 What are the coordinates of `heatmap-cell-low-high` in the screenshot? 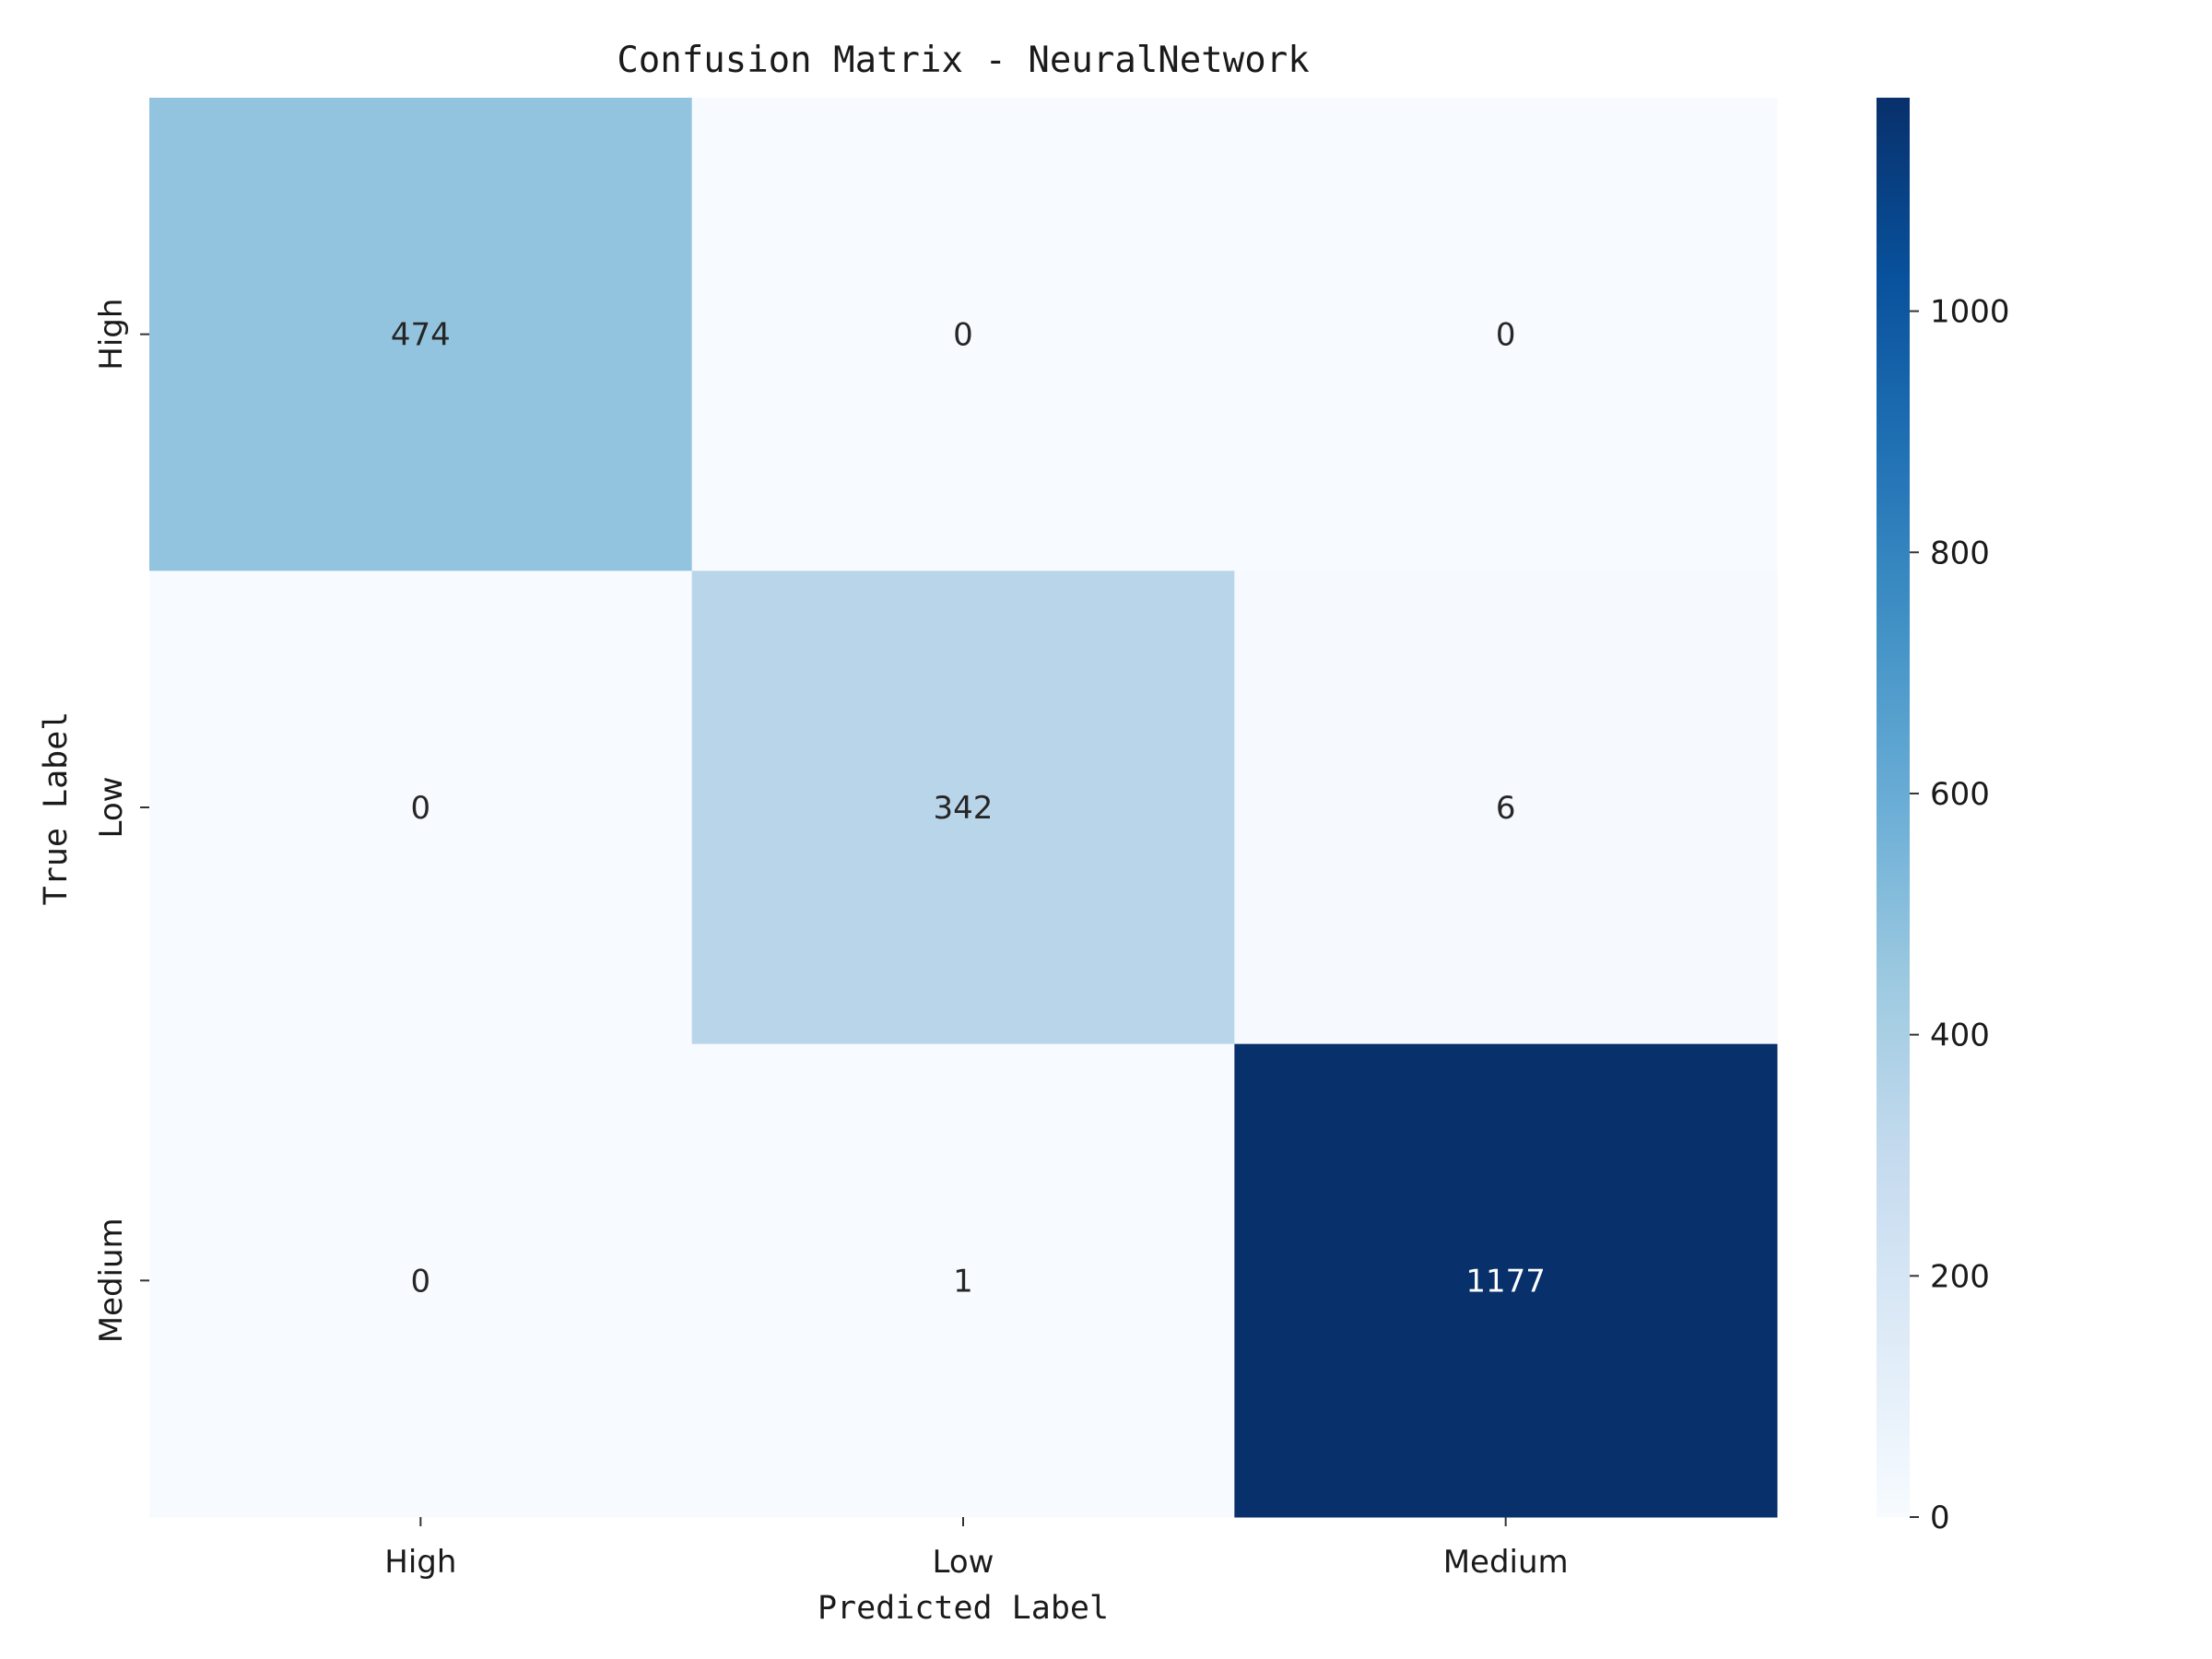 It's located at (421, 808).